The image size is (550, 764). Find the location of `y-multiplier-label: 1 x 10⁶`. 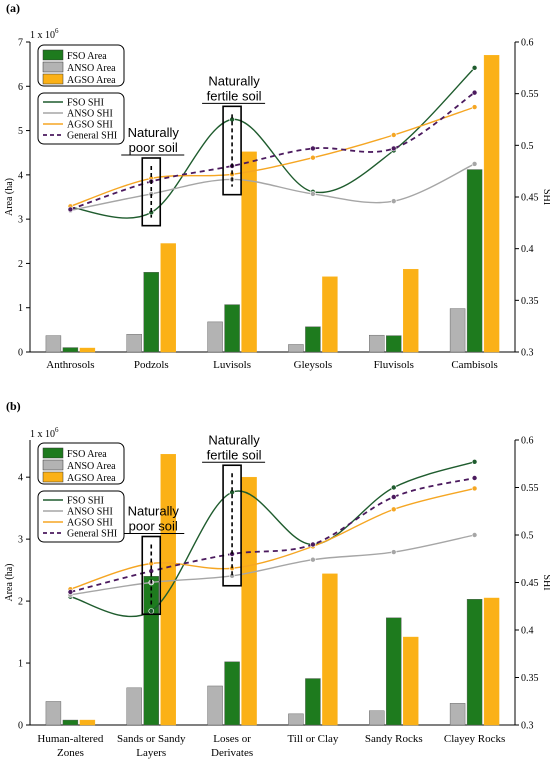

y-multiplier-label: 1 x 10⁶ is located at coordinates (44, 34).